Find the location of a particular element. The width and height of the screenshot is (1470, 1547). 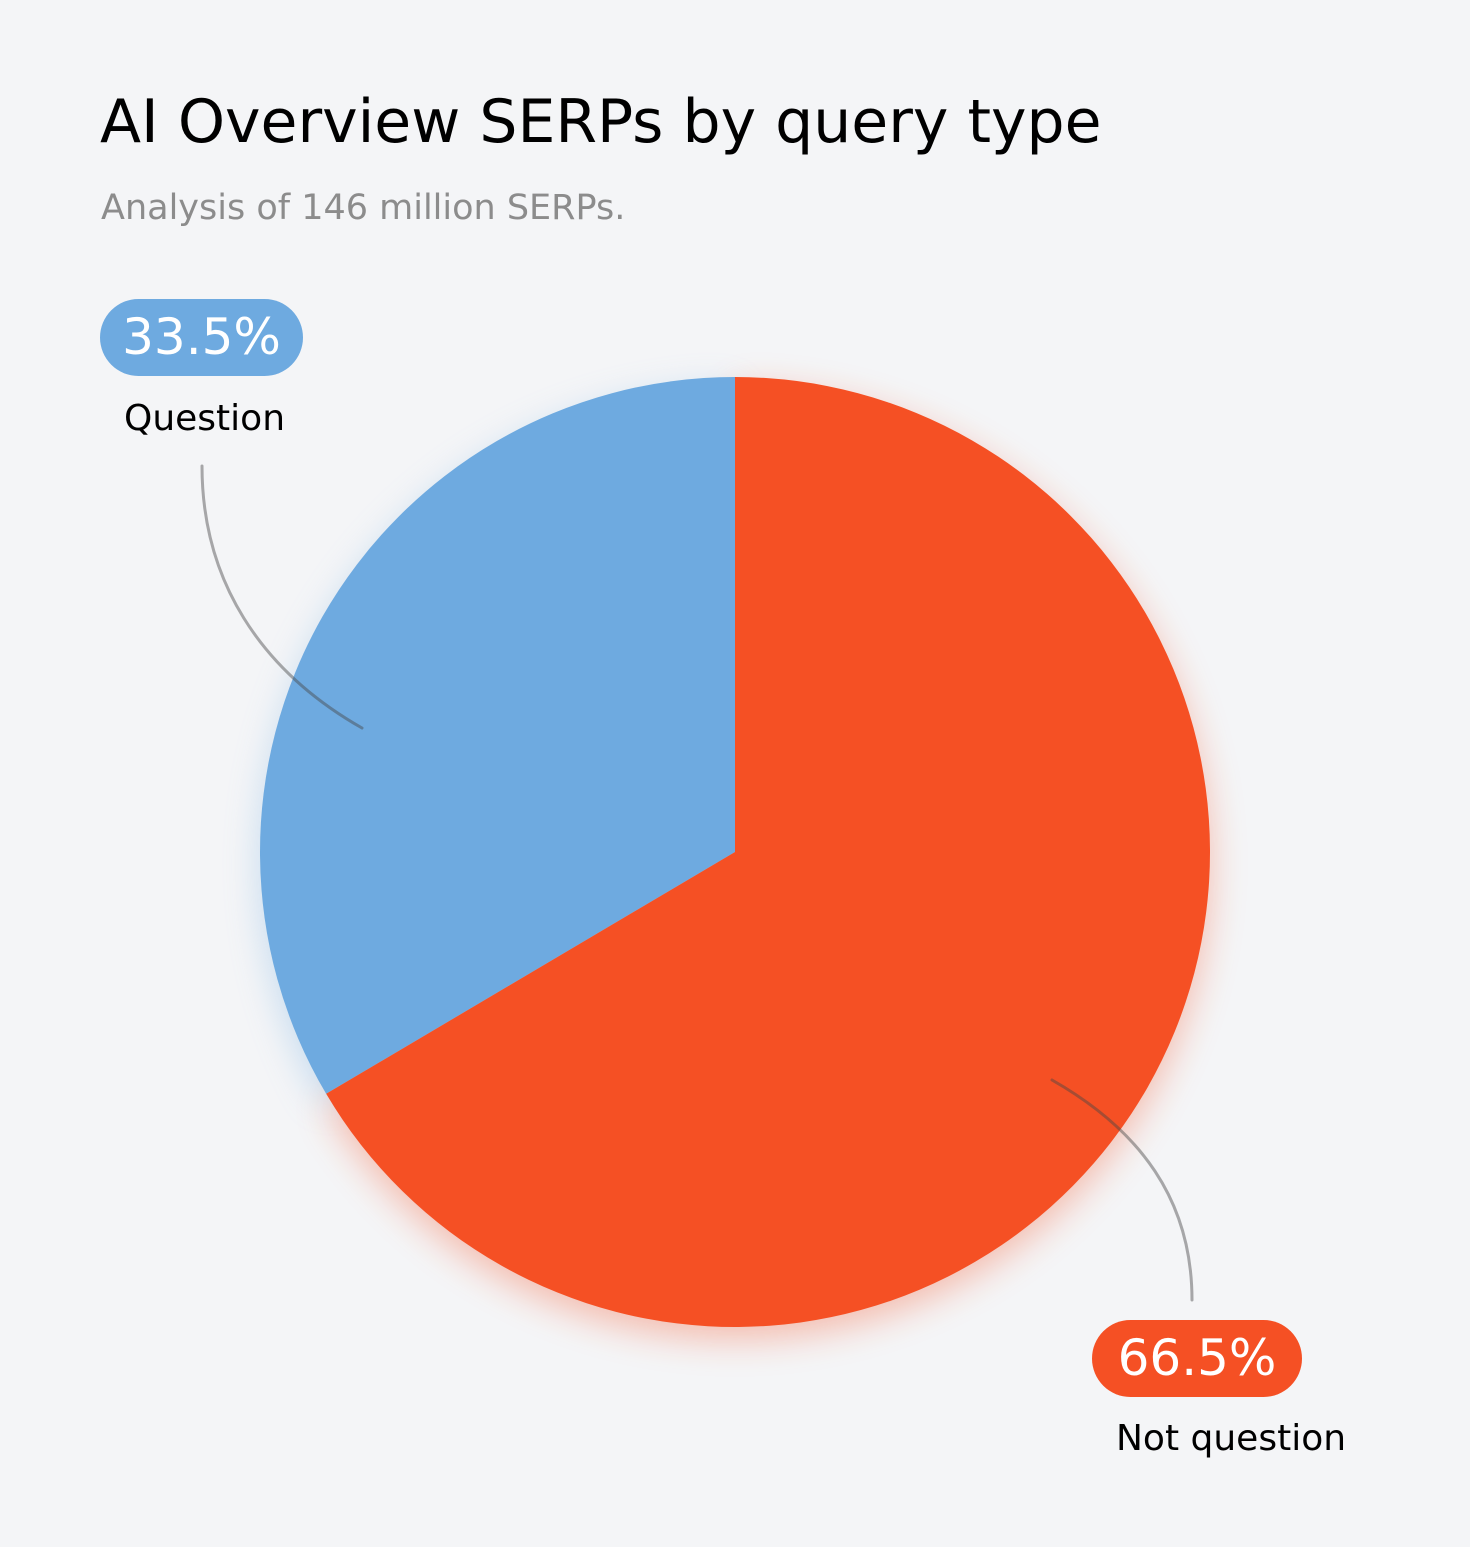

leader-line-not-question is located at coordinates (1122, 1190).